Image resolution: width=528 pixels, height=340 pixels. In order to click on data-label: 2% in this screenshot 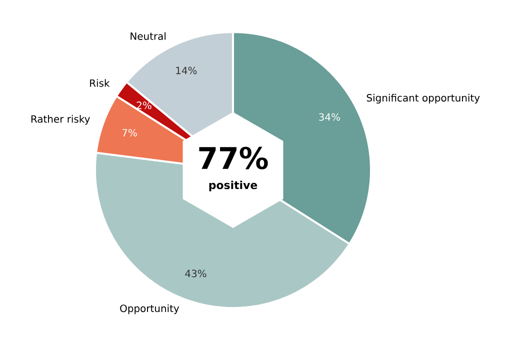, I will do `click(144, 106)`.